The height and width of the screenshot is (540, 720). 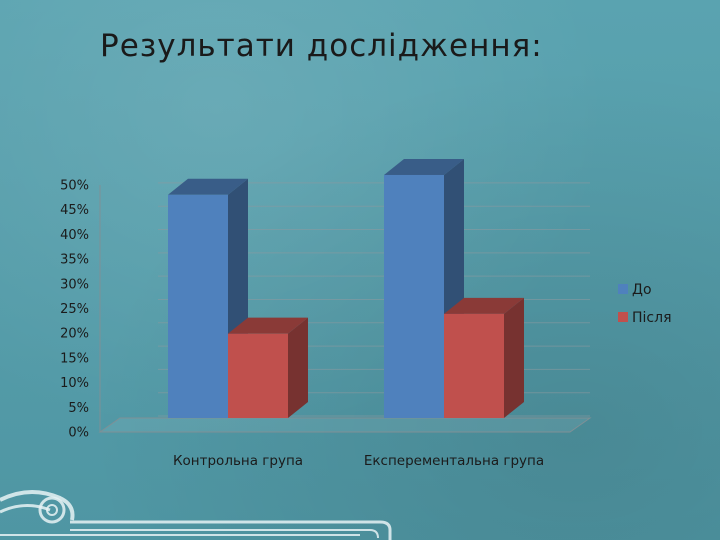 What do you see at coordinates (642, 290) in the screenshot?
I see `legend-label: До` at bounding box center [642, 290].